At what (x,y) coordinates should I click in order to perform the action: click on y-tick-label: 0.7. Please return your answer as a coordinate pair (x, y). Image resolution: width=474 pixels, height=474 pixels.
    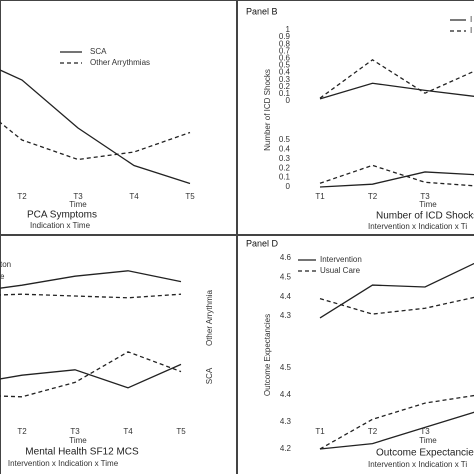
    Looking at the image, I should click on (285, 50).